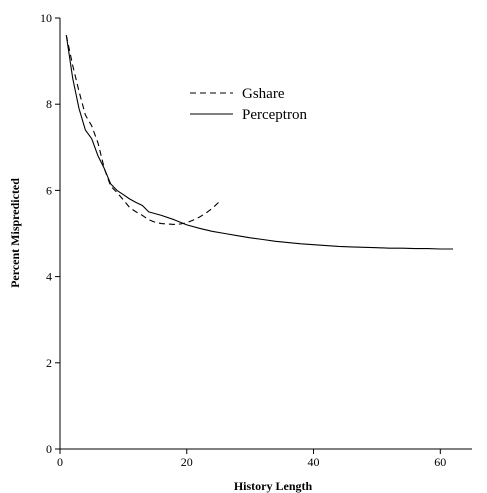  I want to click on y-tick-label: 6, so click(49, 190).